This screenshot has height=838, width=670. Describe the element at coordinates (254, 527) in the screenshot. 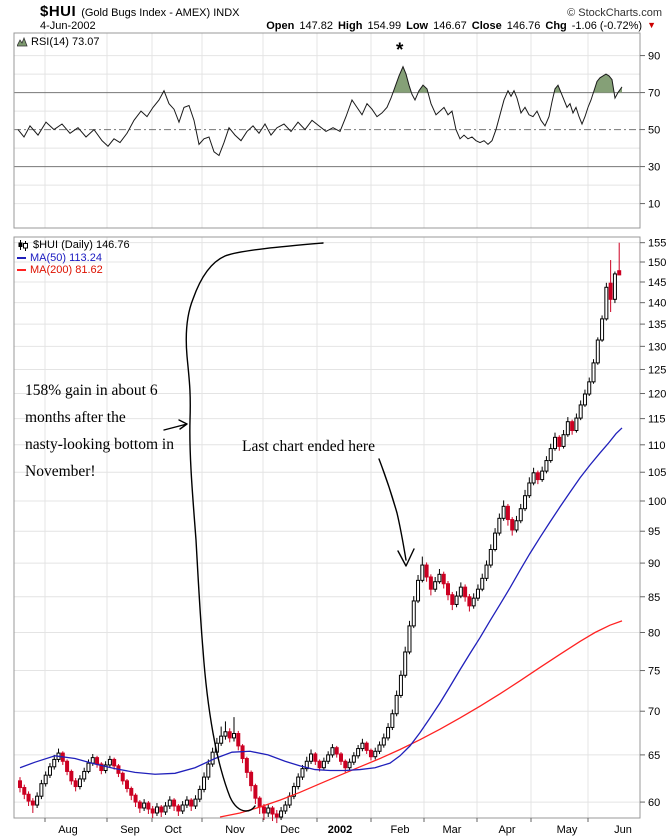

I see `hand-drawn-curve` at that location.